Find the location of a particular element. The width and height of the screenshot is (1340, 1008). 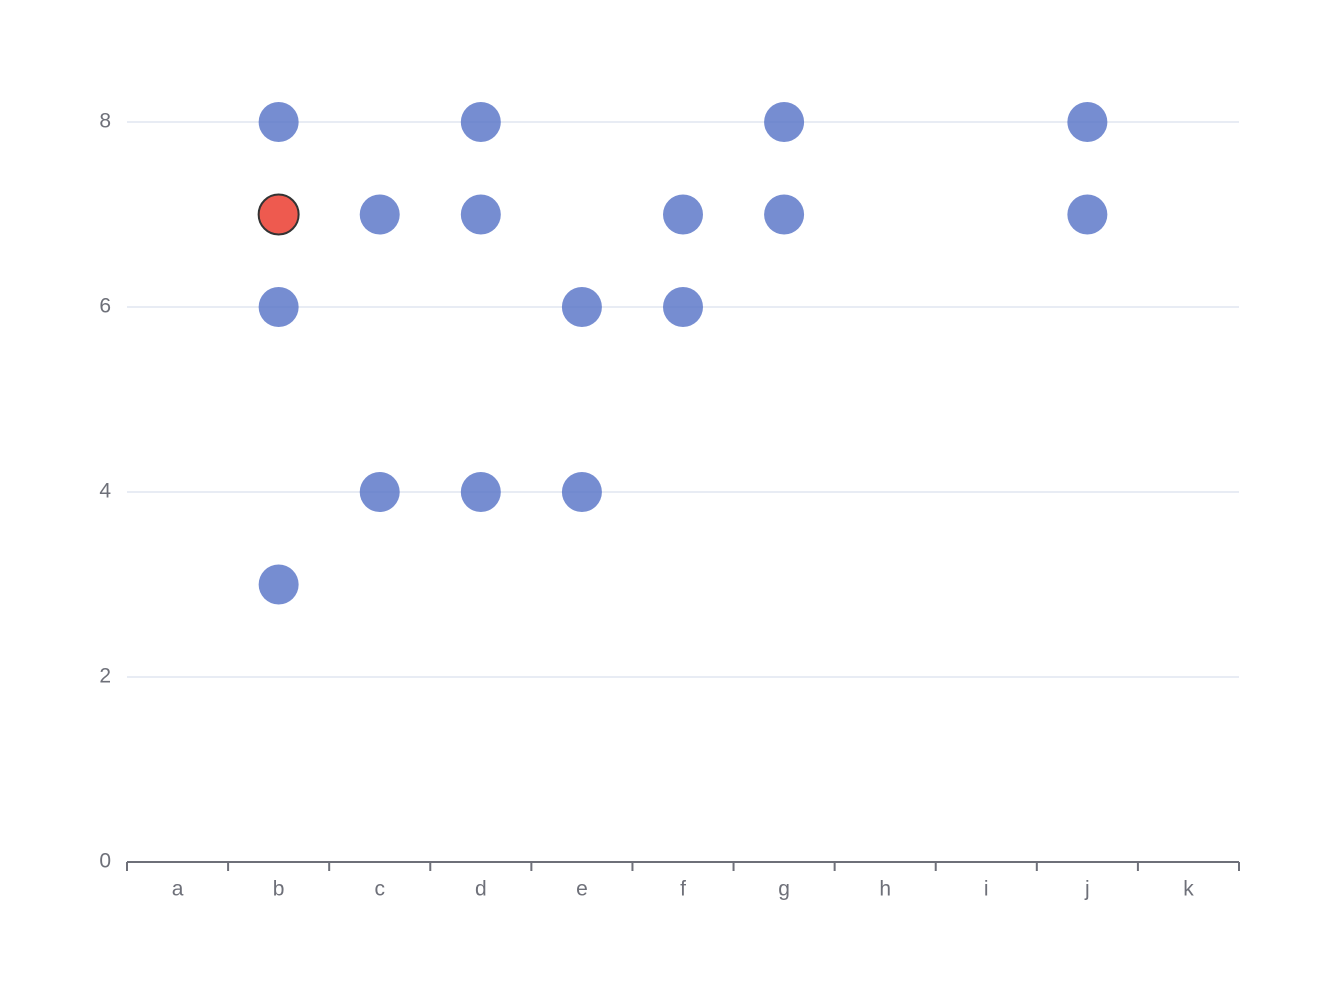

x-tick-label: b is located at coordinates (279, 889).